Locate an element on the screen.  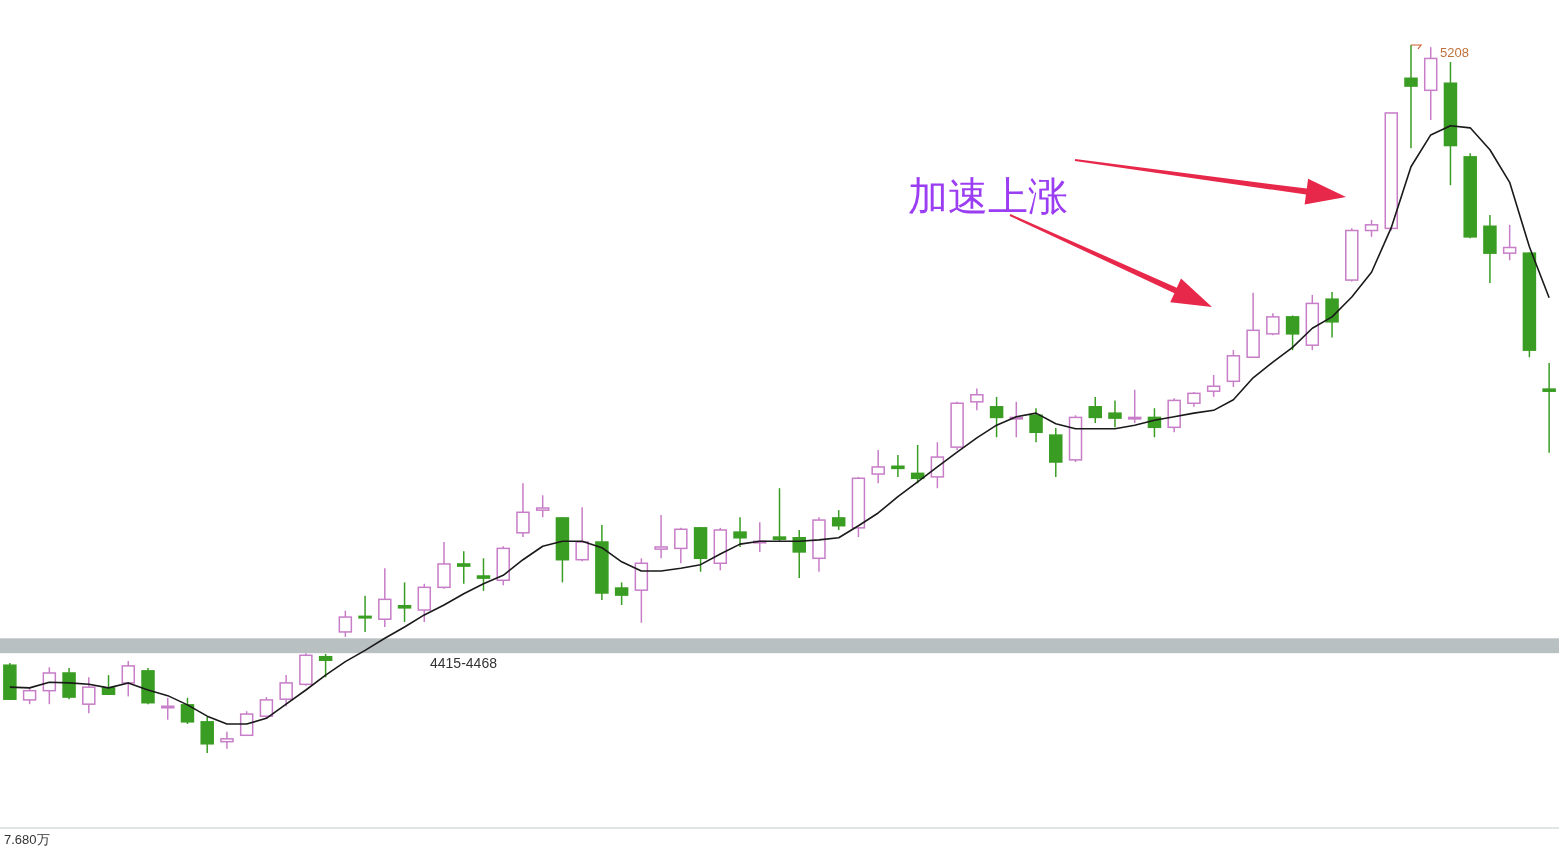
annotation: 加速上涨 is located at coordinates (988, 196).